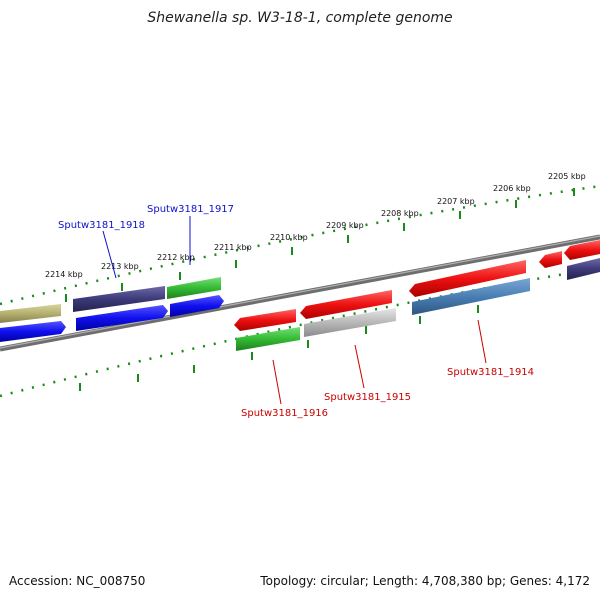 The width and height of the screenshot is (600, 600). I want to click on gene-label-1915: Sputw3181_1915, so click(367, 397).